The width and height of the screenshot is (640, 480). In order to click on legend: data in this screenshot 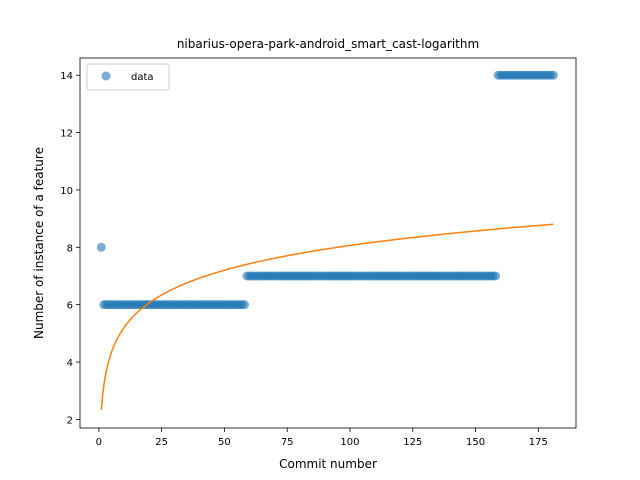, I will do `click(128, 77)`.